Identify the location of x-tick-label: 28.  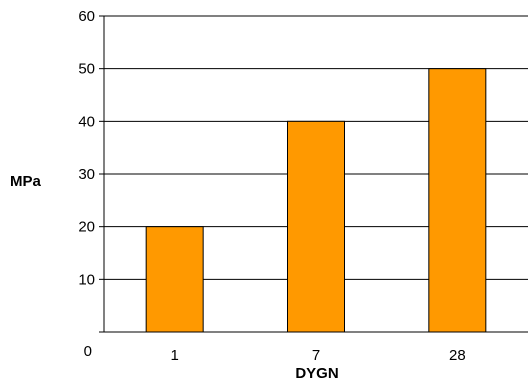
(457, 355).